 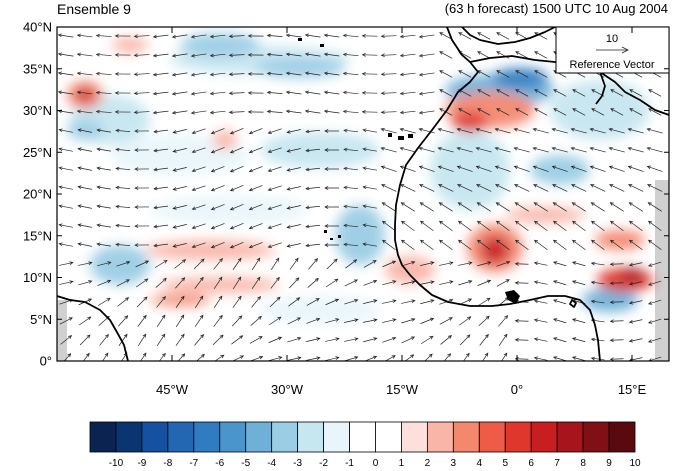 What do you see at coordinates (612, 39) in the screenshot?
I see `reference-vector-magnitude: 10` at bounding box center [612, 39].